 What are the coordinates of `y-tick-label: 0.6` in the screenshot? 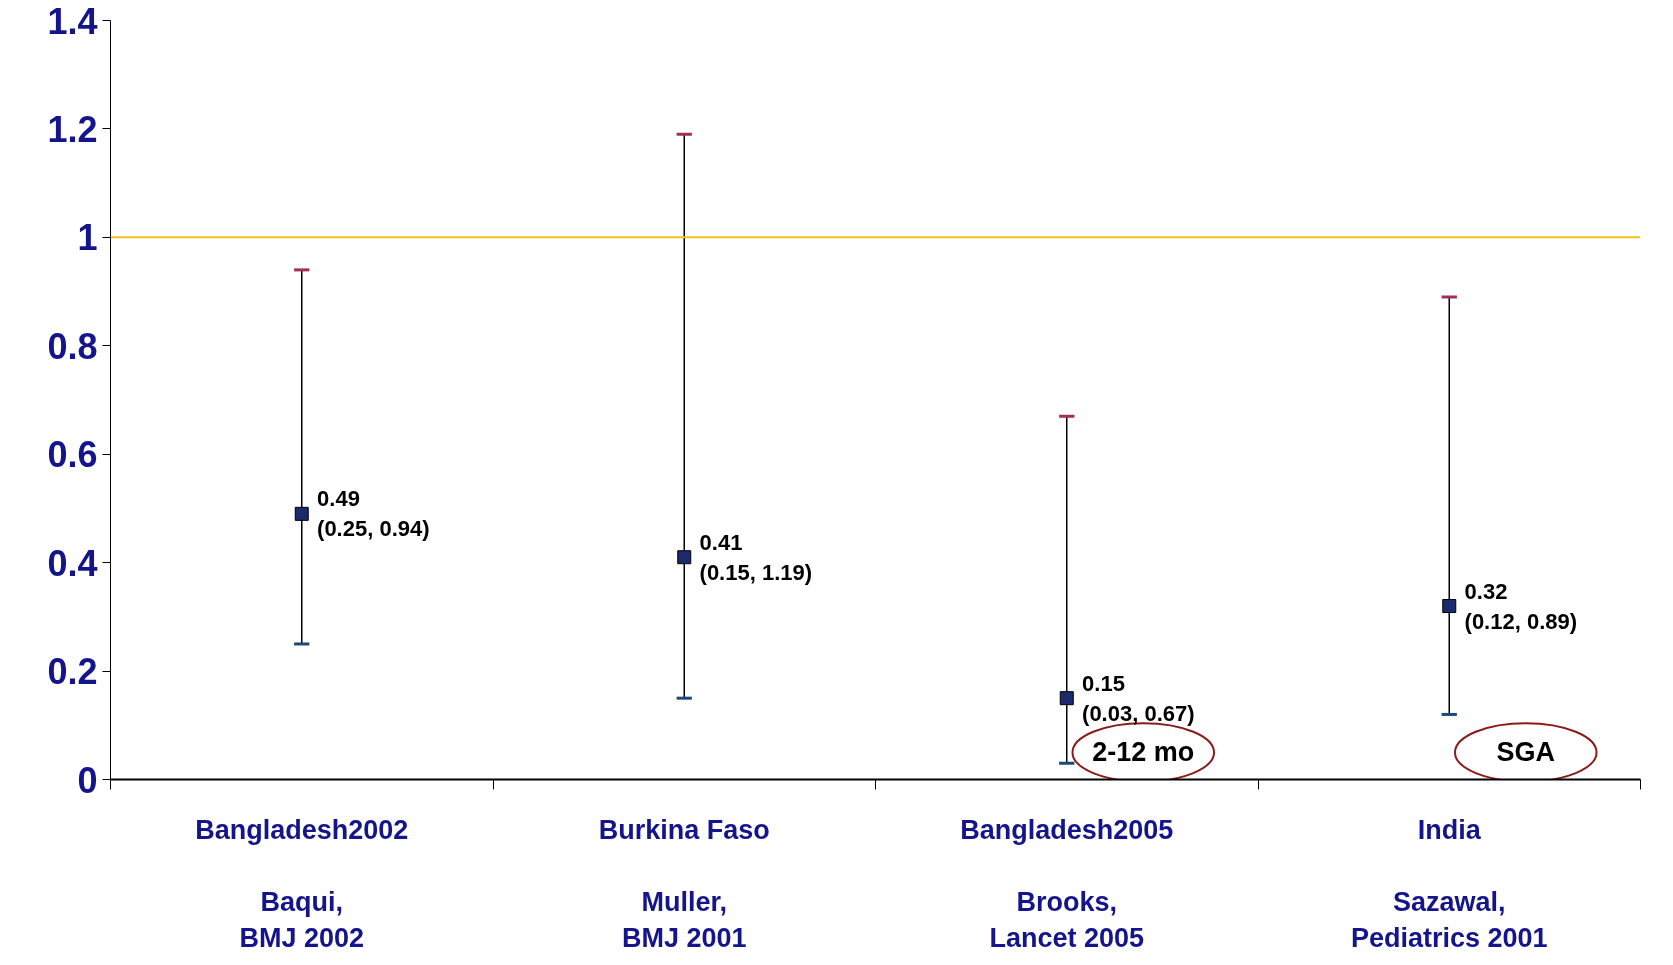 It's located at (72, 455).